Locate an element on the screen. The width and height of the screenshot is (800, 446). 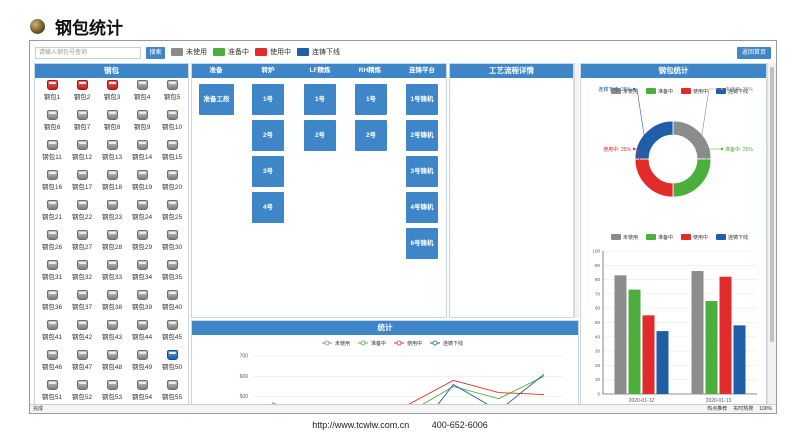
ladle-label: 钢包41 is located at coordinates (52, 337).